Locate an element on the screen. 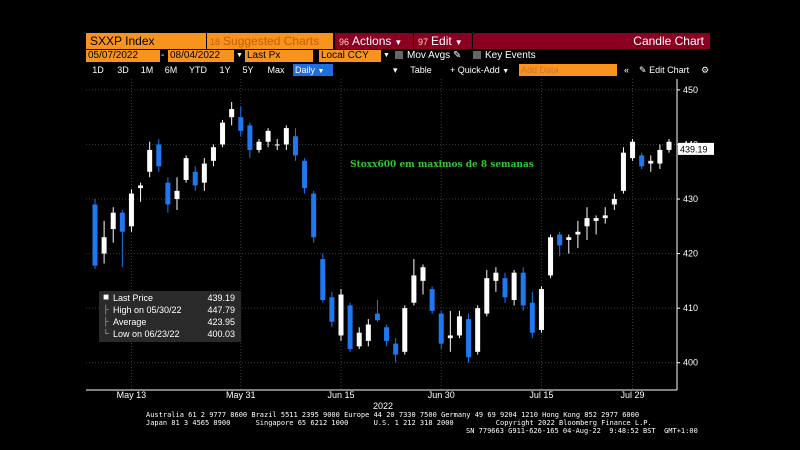 The image size is (800, 450). x-tick-label: Jun 30 is located at coordinates (441, 395).